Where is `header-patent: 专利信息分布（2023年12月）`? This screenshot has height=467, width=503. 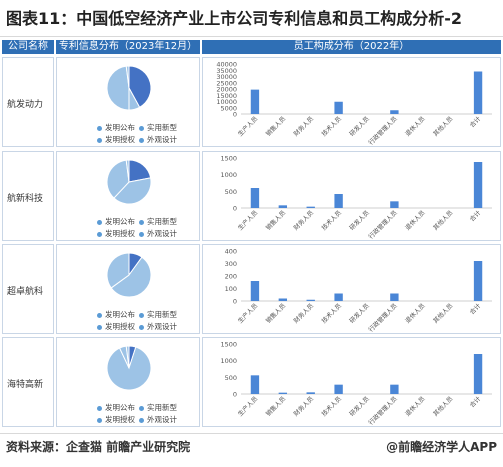
header-patent: 专利信息分布（2023年12月） is located at coordinates (128, 47).